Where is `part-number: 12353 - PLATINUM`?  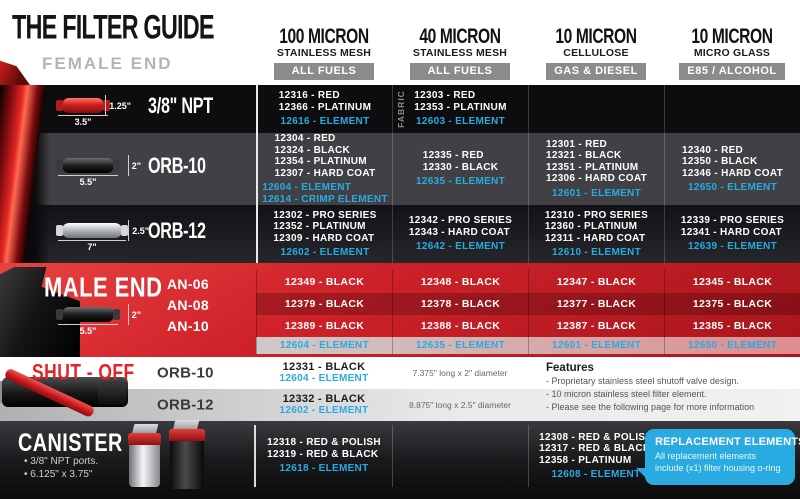 part-number: 12353 - PLATINUM is located at coordinates (460, 107).